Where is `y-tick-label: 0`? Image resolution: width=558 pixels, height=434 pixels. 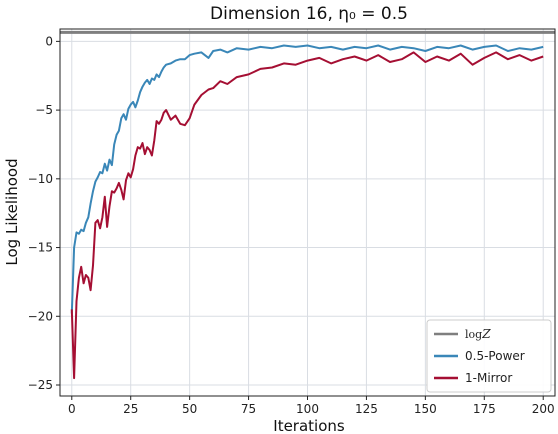
y-tick-label: 0 is located at coordinates (49, 41).